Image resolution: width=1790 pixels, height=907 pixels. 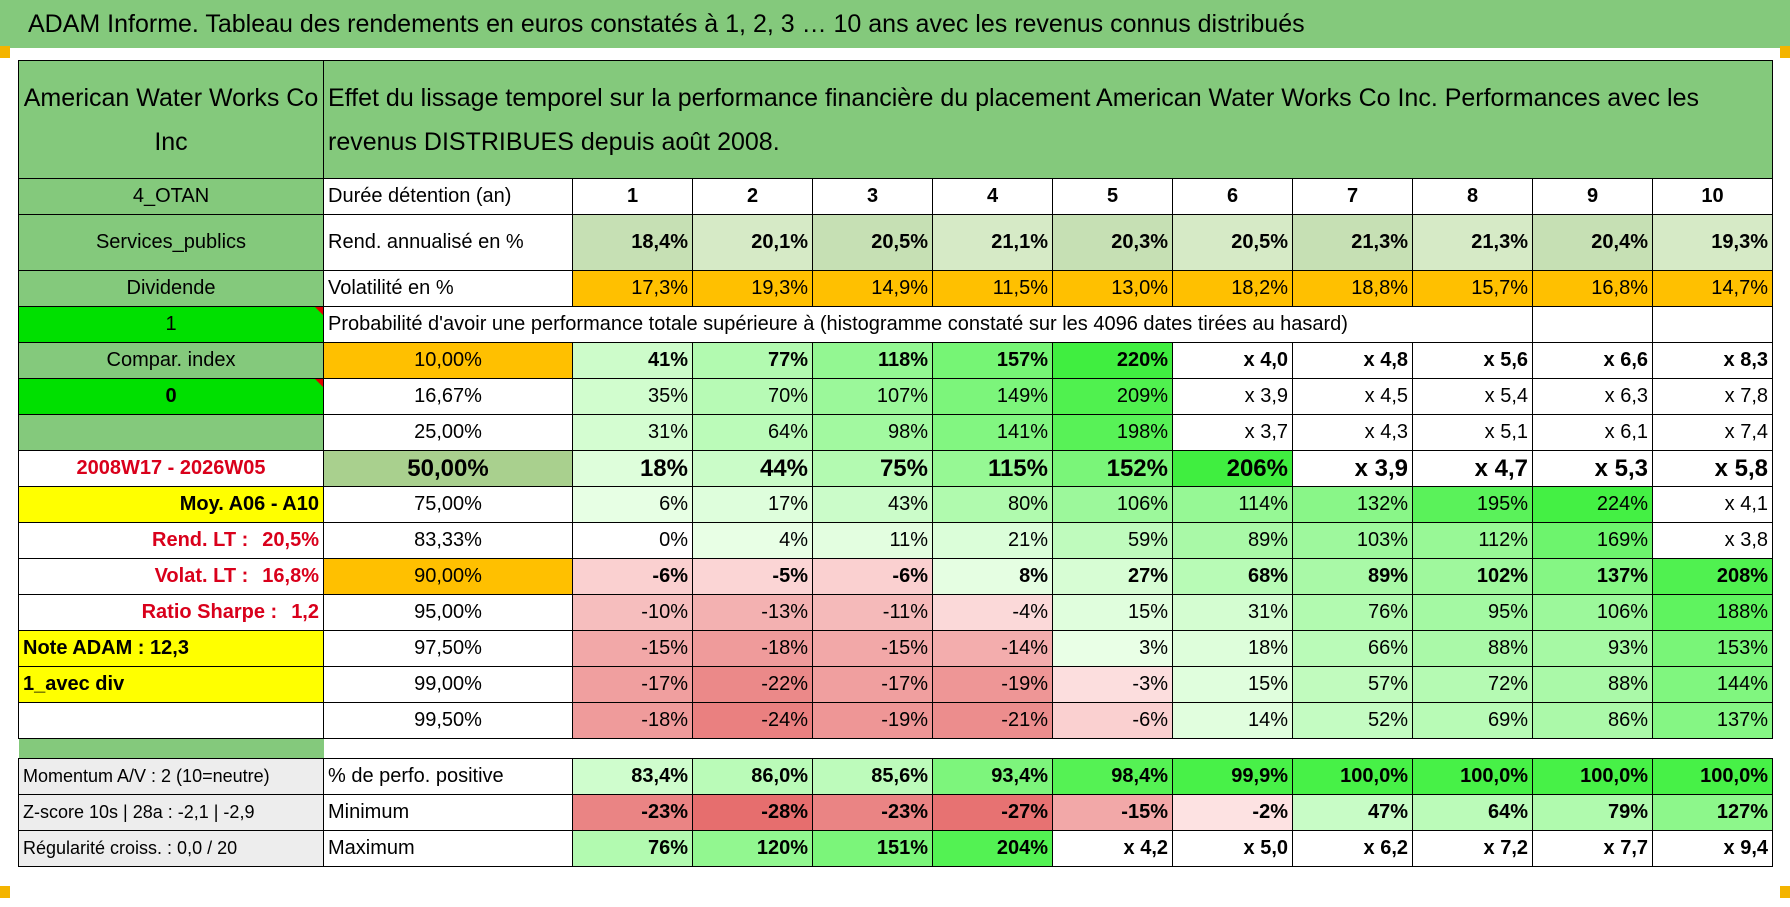 What do you see at coordinates (632, 504) in the screenshot?
I see `probability-cell: 6%` at bounding box center [632, 504].